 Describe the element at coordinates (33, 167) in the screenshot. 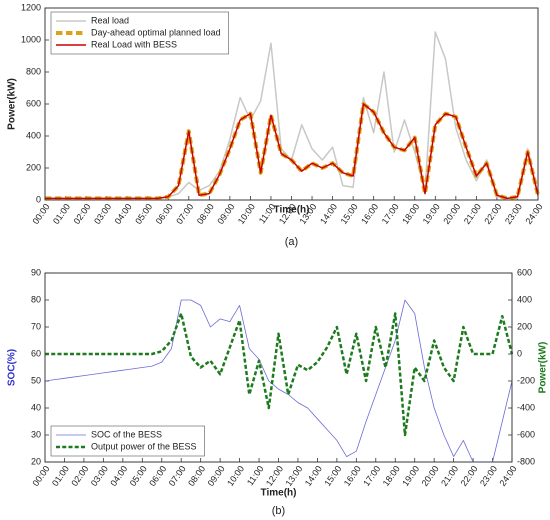

I see `y-tick-label: 200` at that location.